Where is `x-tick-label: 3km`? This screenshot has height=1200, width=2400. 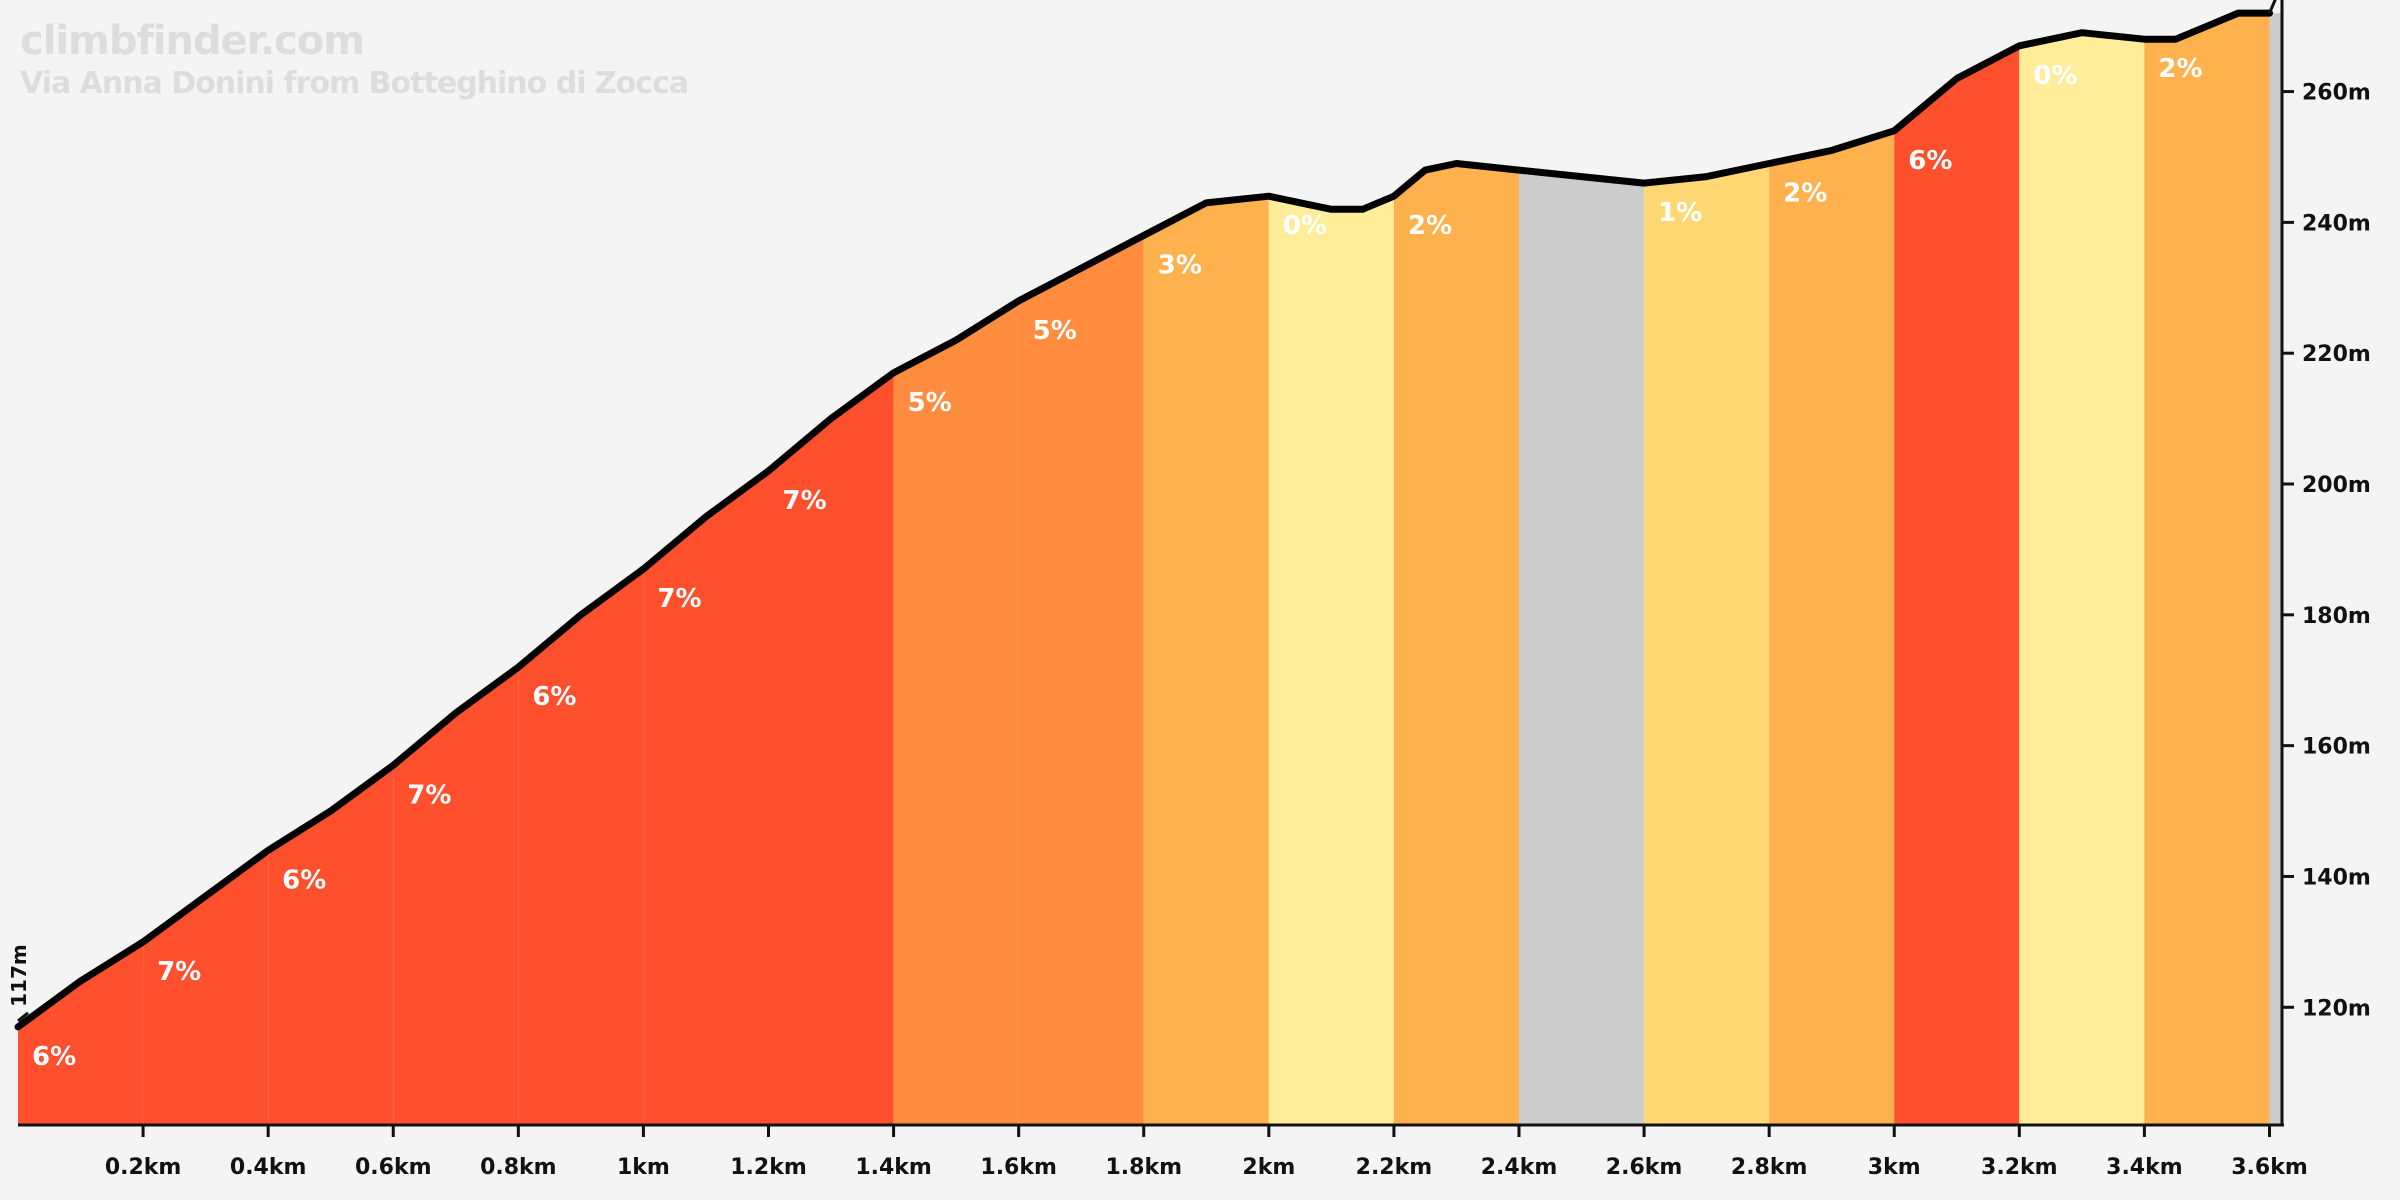
x-tick-label: 3km is located at coordinates (1894, 1167).